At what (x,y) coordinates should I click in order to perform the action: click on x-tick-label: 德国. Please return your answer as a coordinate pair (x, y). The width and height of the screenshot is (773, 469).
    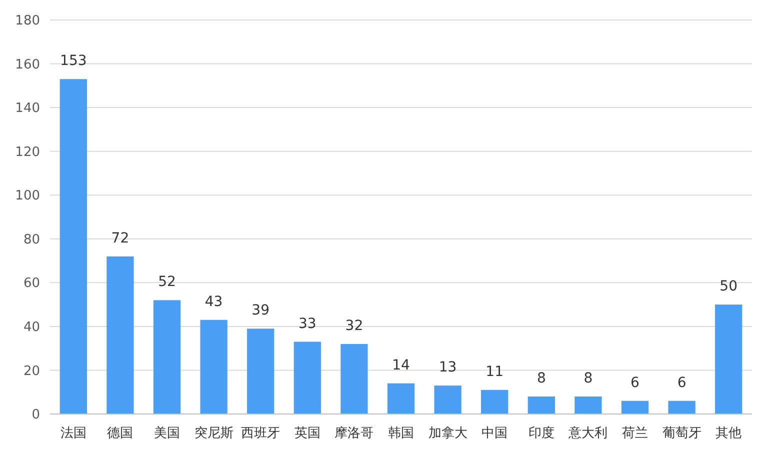
    Looking at the image, I should click on (120, 433).